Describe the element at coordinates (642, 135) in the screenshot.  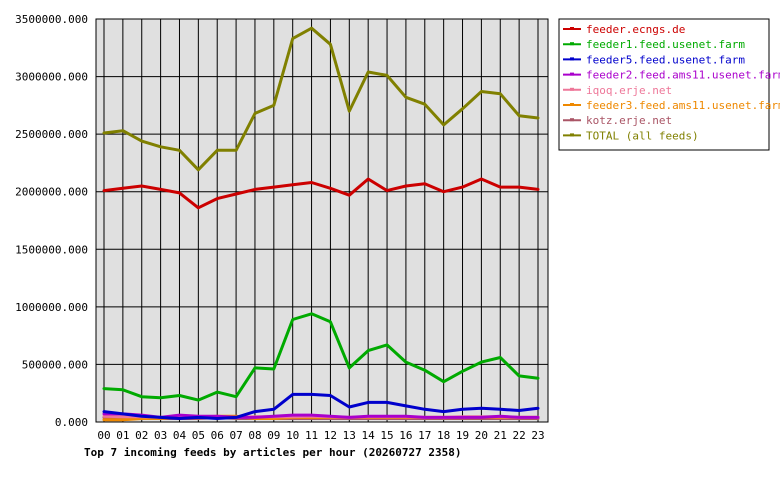
I see `legend-label: TOTAL (all feeds)` at that location.